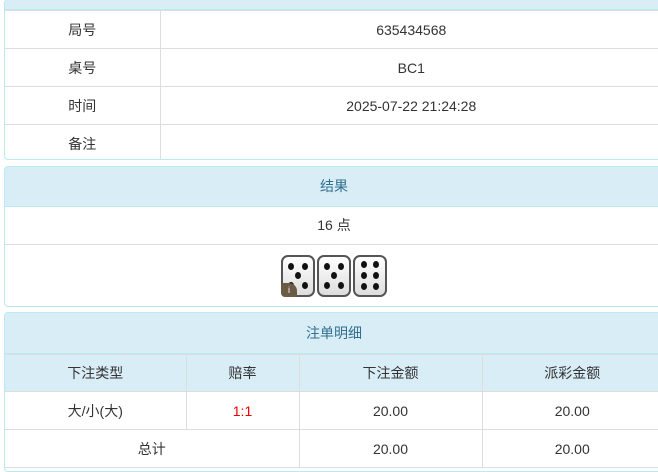 This screenshot has height=472, width=658. I want to click on odds: 1:1, so click(242, 410).